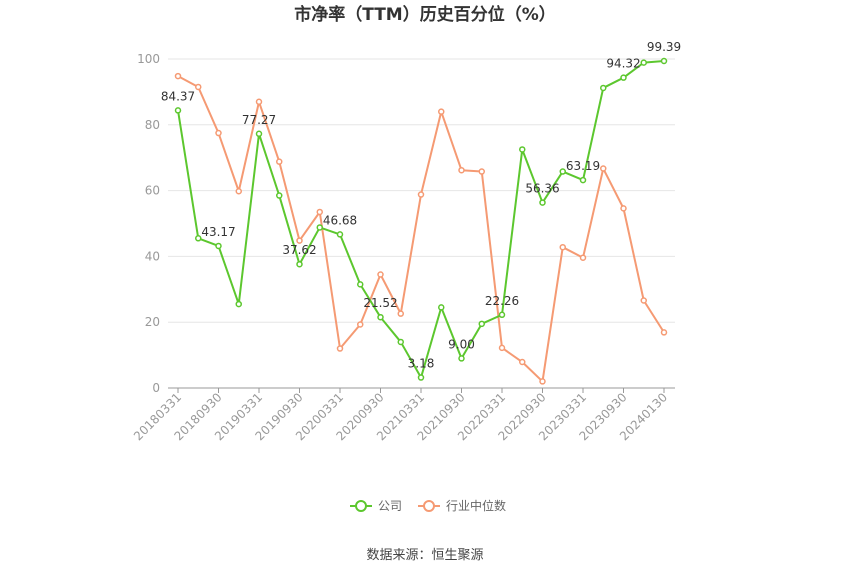 The image size is (850, 575). Describe the element at coordinates (148, 223) in the screenshot. I see `y-axis: 0 20 40 60 80 100` at that location.